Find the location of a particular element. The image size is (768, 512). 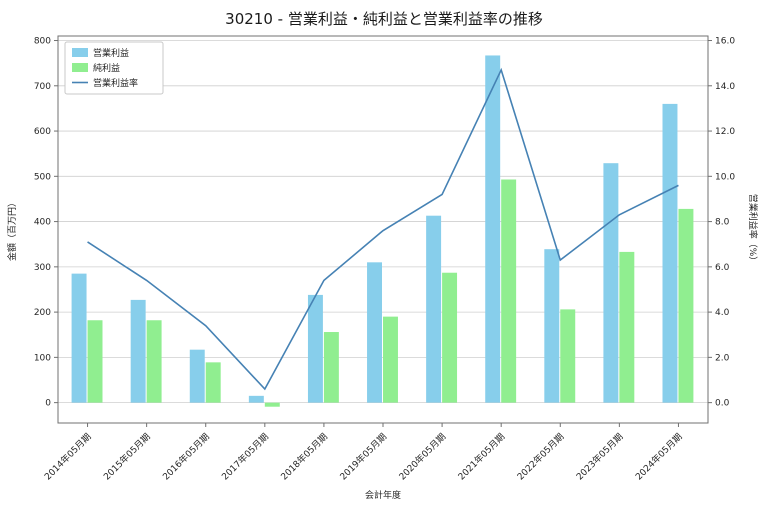

x-tick-label: 2022年05月期 is located at coordinates (541, 457).